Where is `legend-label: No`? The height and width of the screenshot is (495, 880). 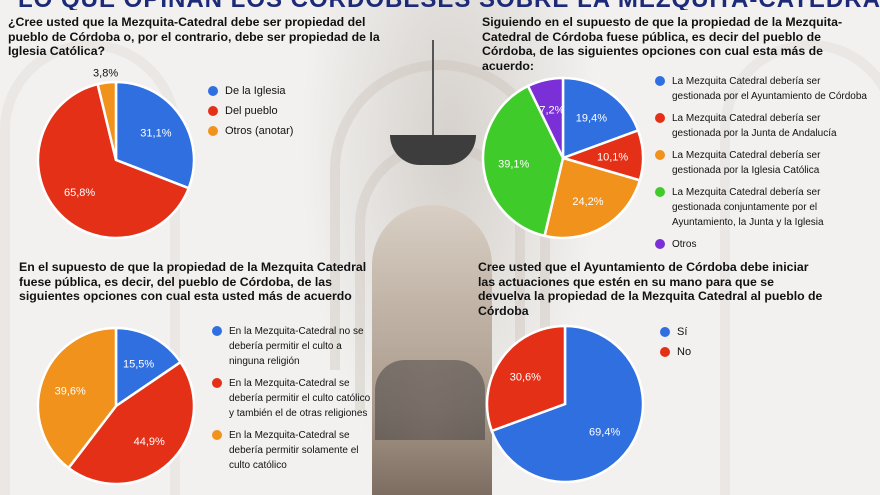
legend-label: No is located at coordinates (684, 352).